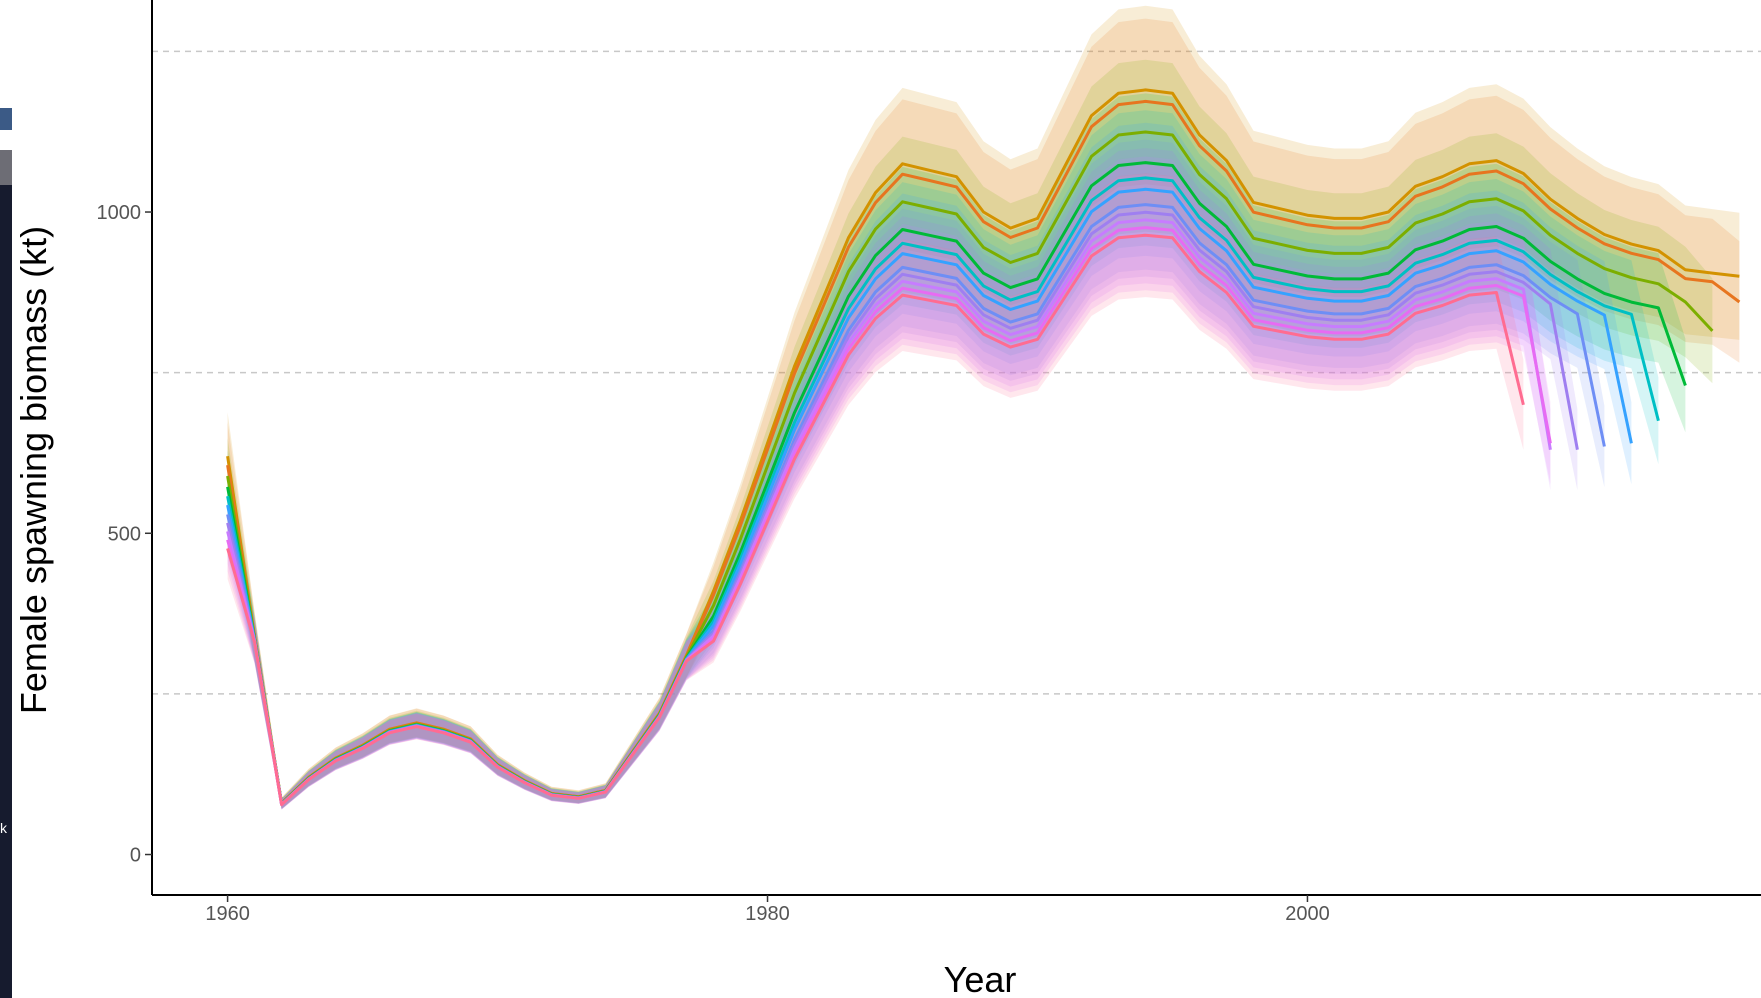 The width and height of the screenshot is (1761, 998). What do you see at coordinates (124, 534) in the screenshot?
I see `y-tick-label-500: 500` at bounding box center [124, 534].